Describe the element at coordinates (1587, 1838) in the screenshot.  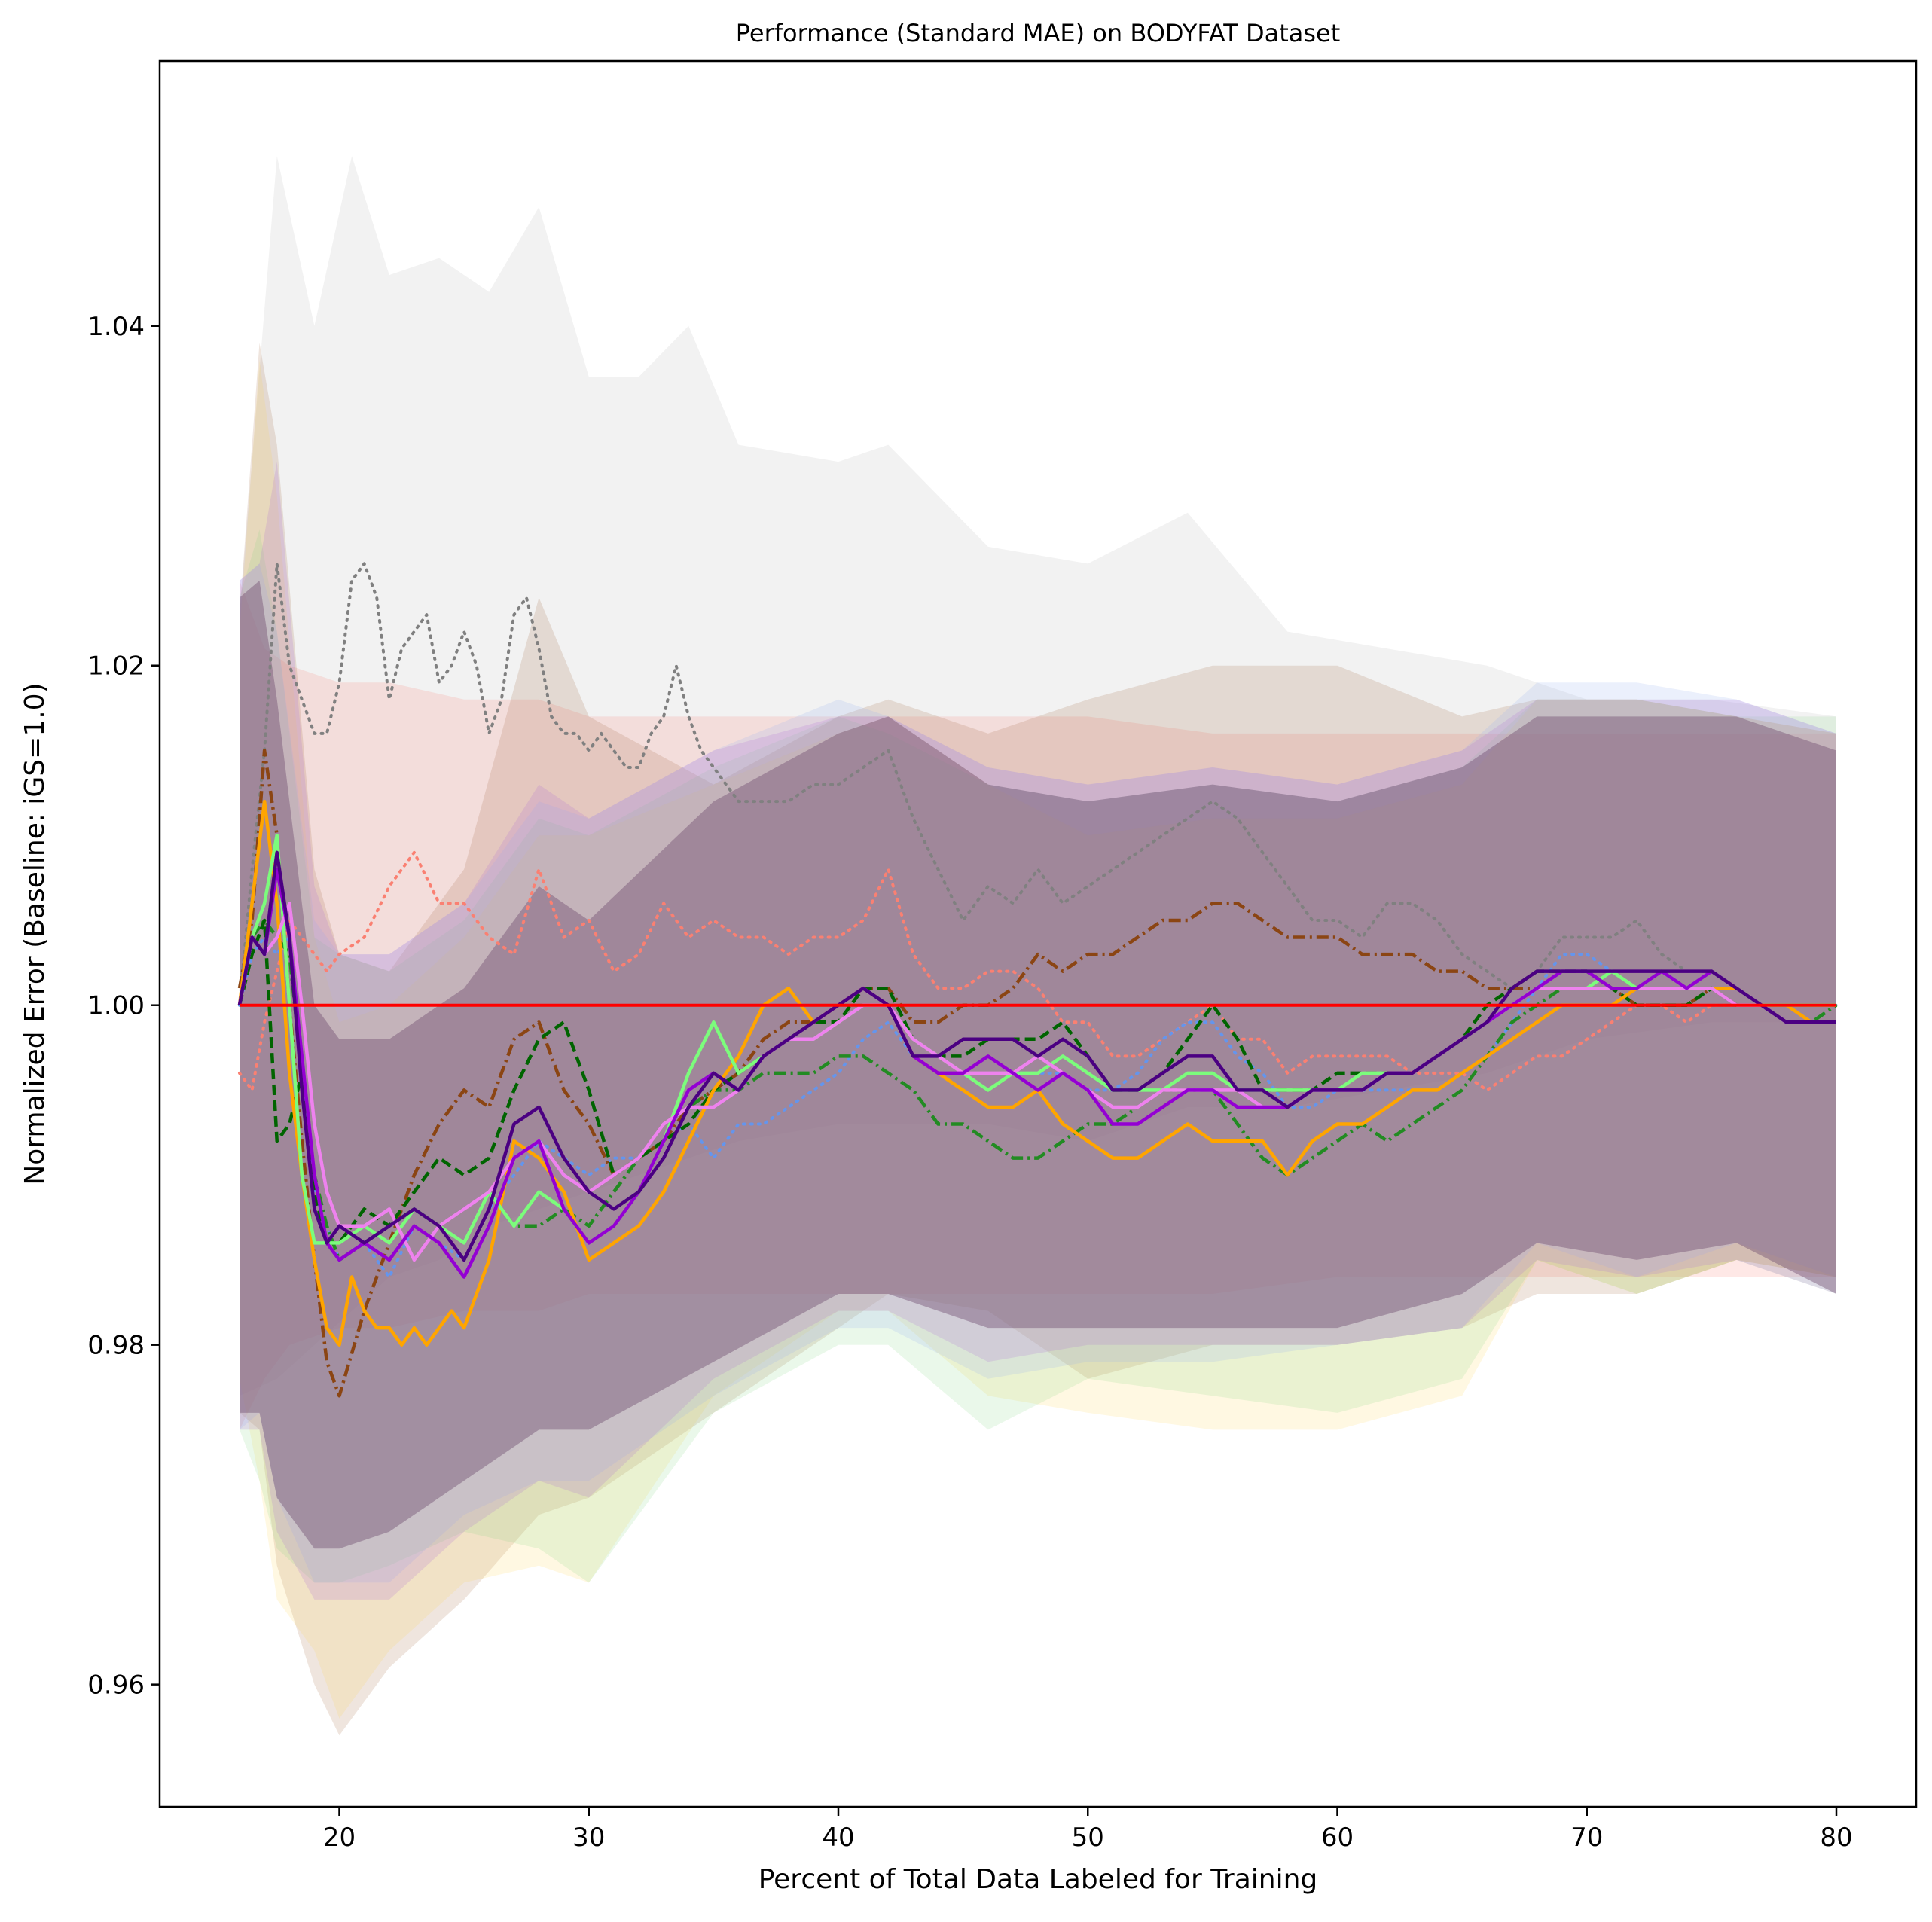
I see `x-tick-label: 70` at that location.